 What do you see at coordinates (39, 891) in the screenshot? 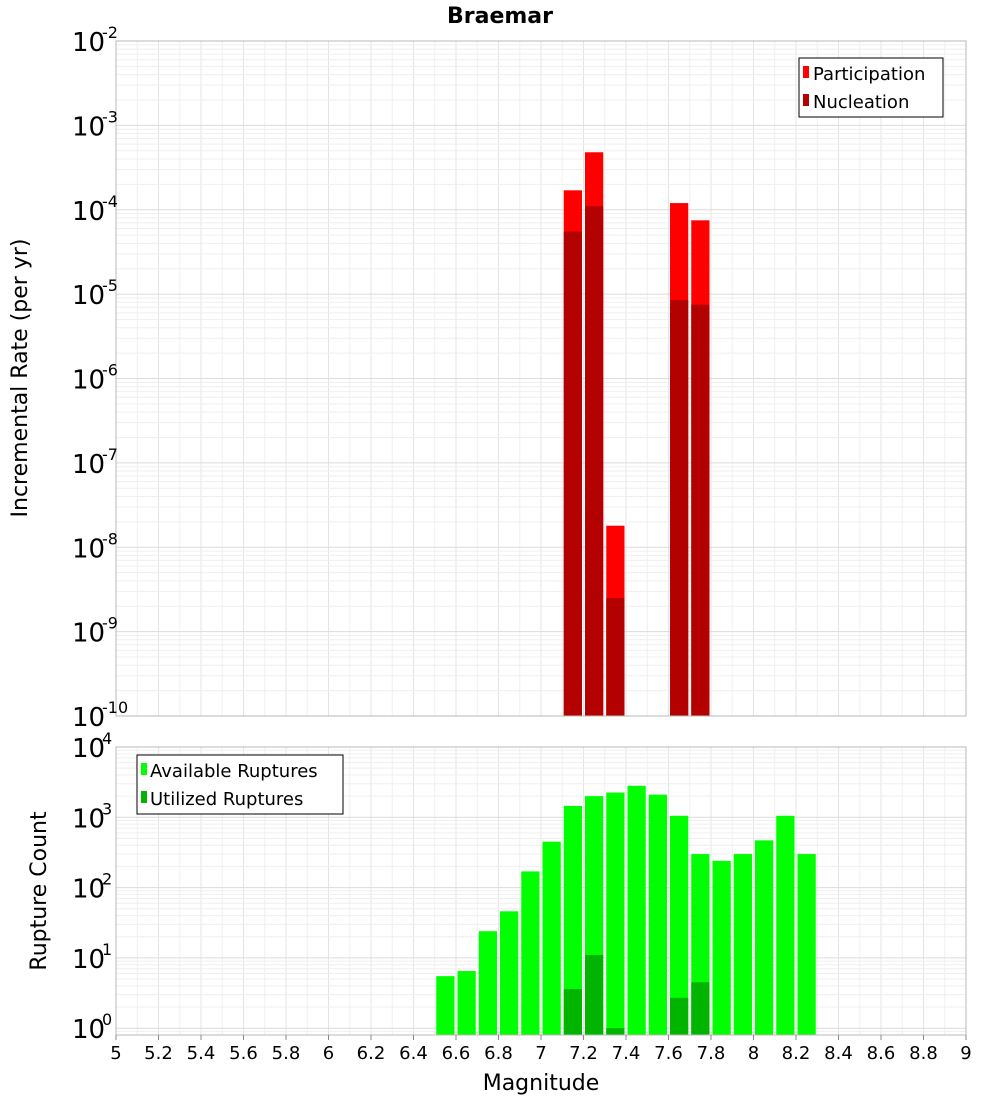
I see `bottom-y-axis-label: Rupture Count` at bounding box center [39, 891].